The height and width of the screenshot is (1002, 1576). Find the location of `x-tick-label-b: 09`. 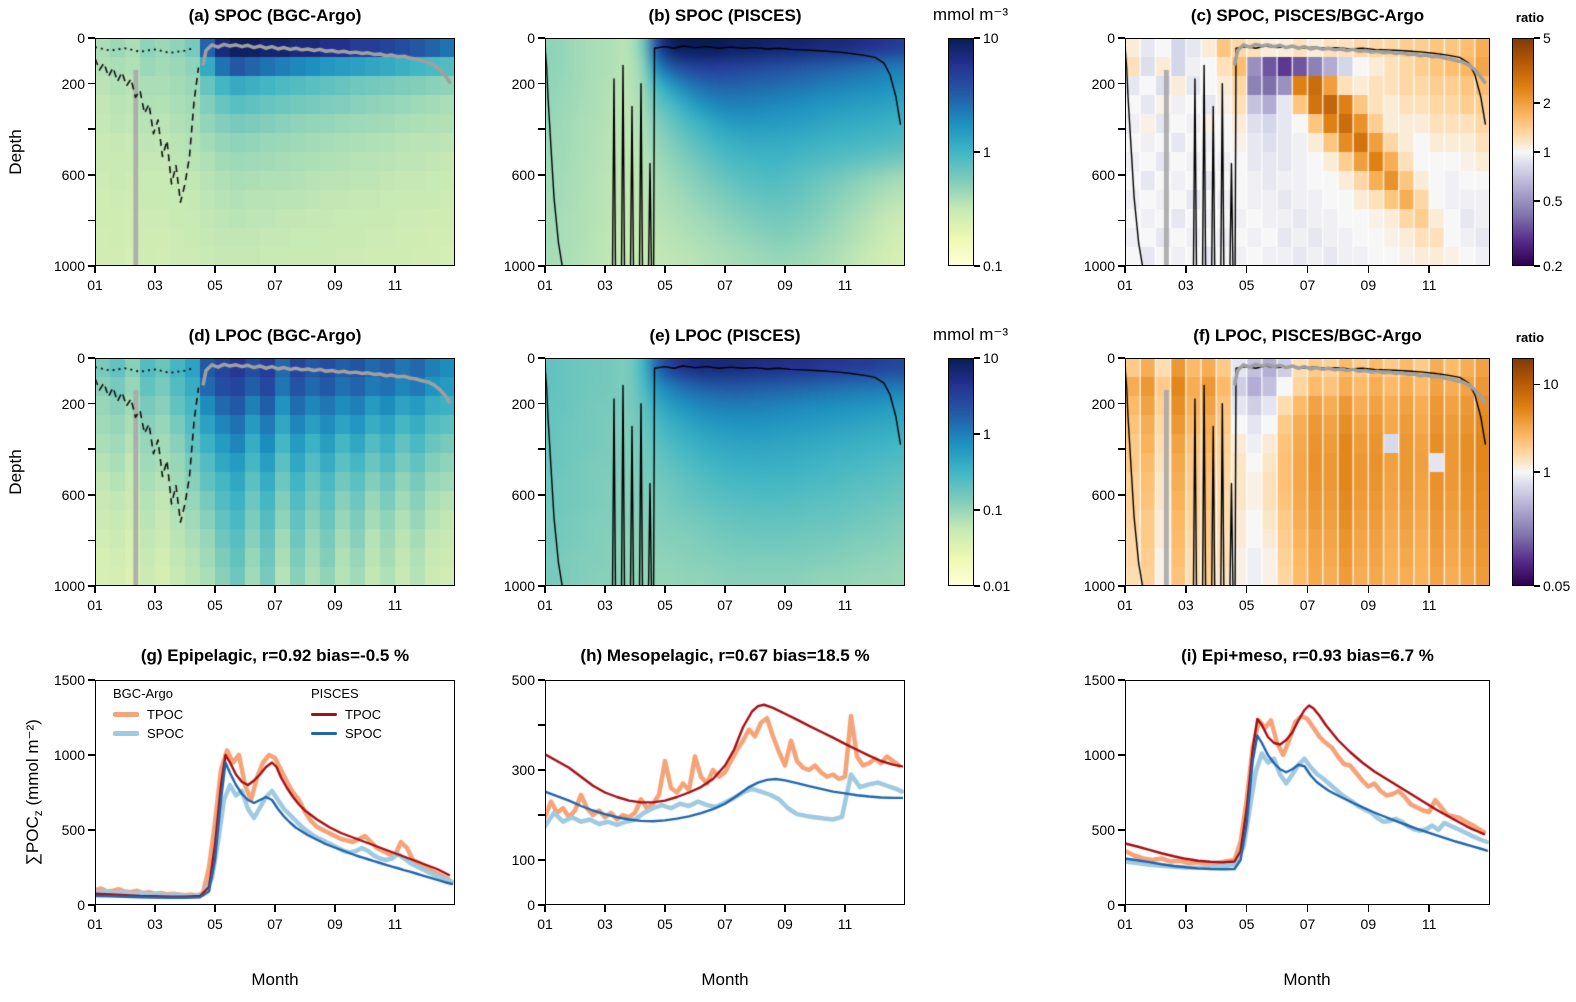

x-tick-label-b: 09 is located at coordinates (785, 285).